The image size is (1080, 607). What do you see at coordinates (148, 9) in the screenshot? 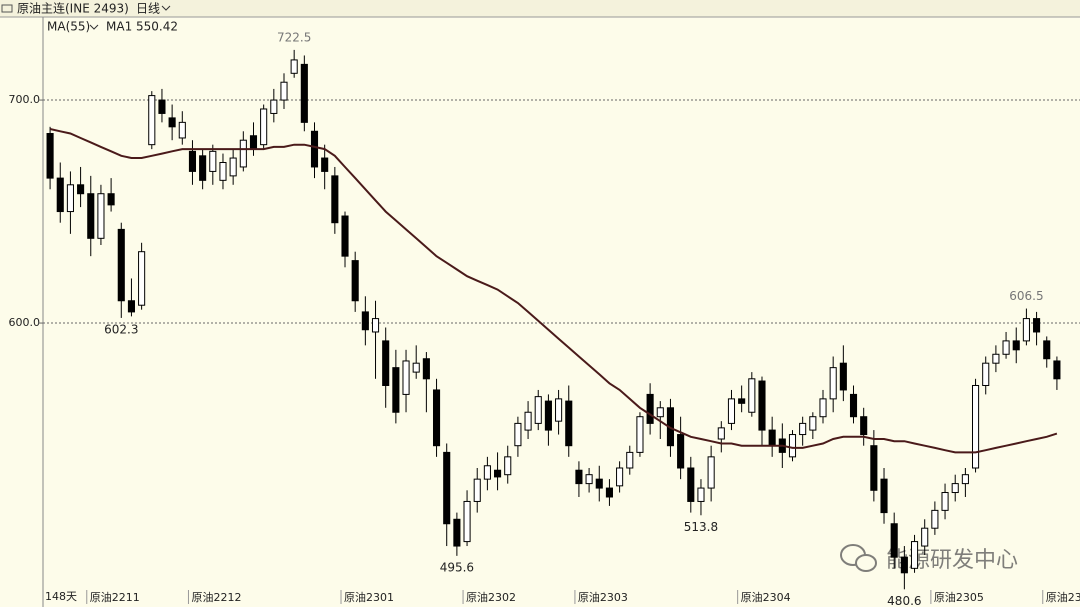
I see `period: 日线` at bounding box center [148, 9].